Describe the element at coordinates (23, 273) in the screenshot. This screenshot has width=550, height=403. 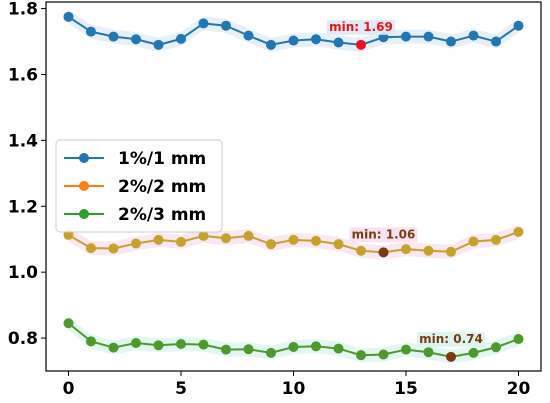
I see `y-tick-label: 1.0` at that location.